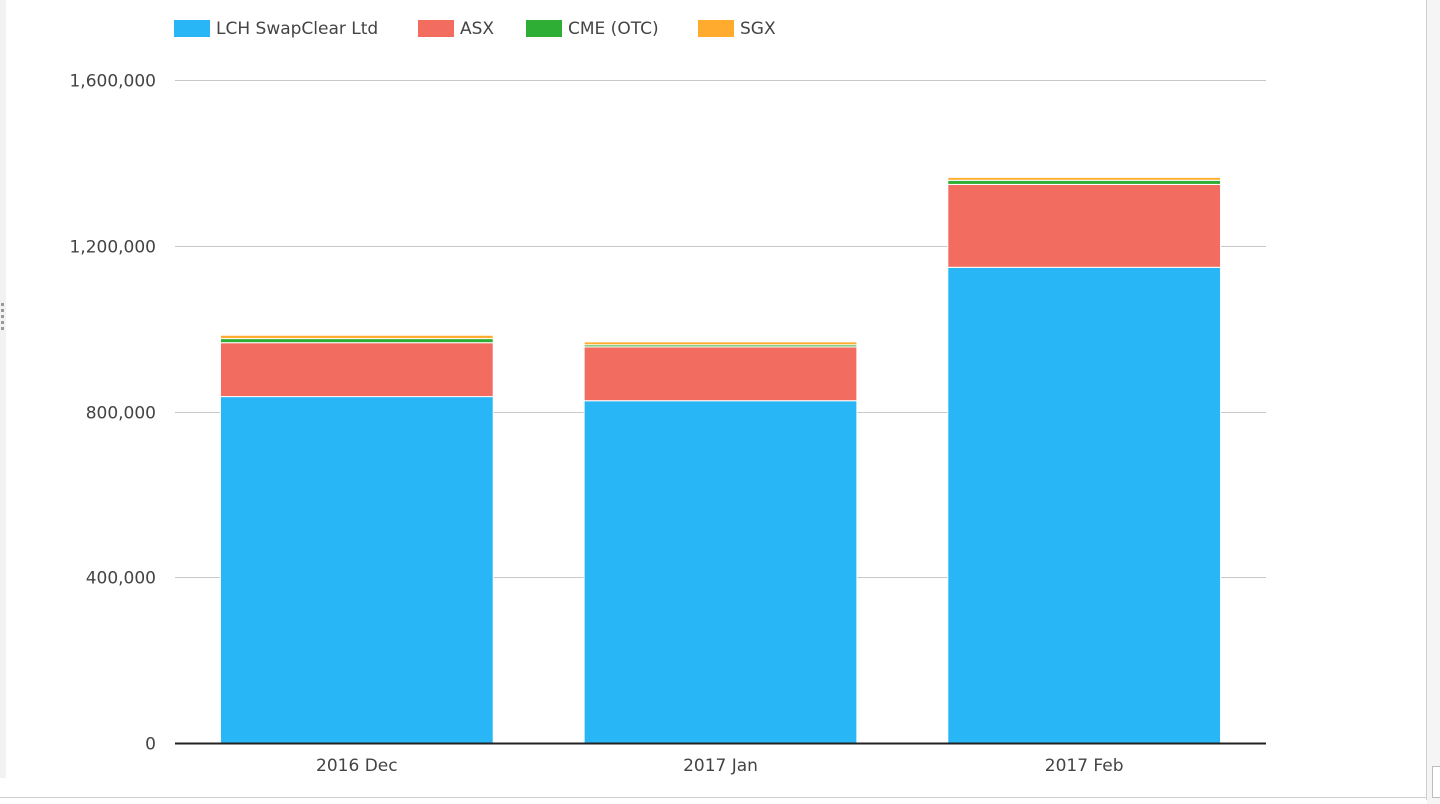 The height and width of the screenshot is (804, 1440). What do you see at coordinates (720, 343) in the screenshot?
I see `bar-sgx-2017-jan` at bounding box center [720, 343].